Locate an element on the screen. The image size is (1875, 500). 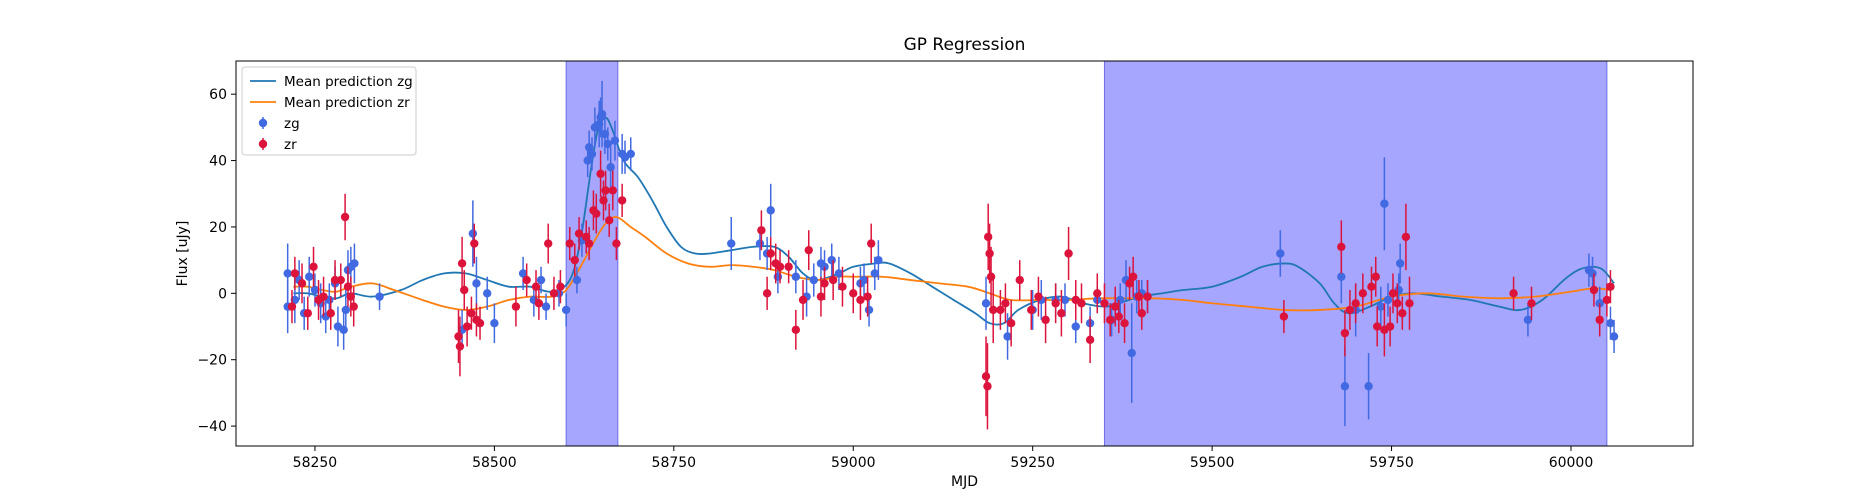
shaded-region is located at coordinates (592, 253).